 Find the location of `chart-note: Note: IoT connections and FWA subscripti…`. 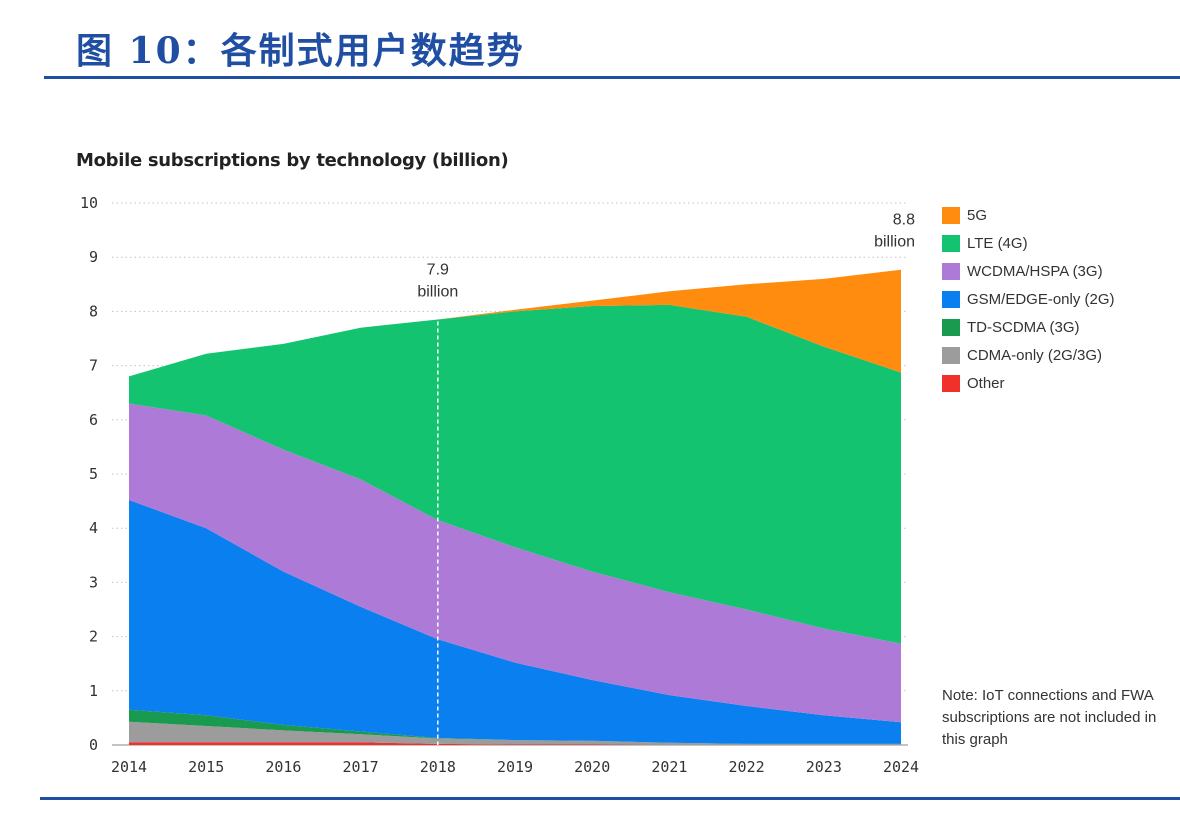

chart-note: Note: IoT connections and FWA subscripti… is located at coordinates (1049, 717).